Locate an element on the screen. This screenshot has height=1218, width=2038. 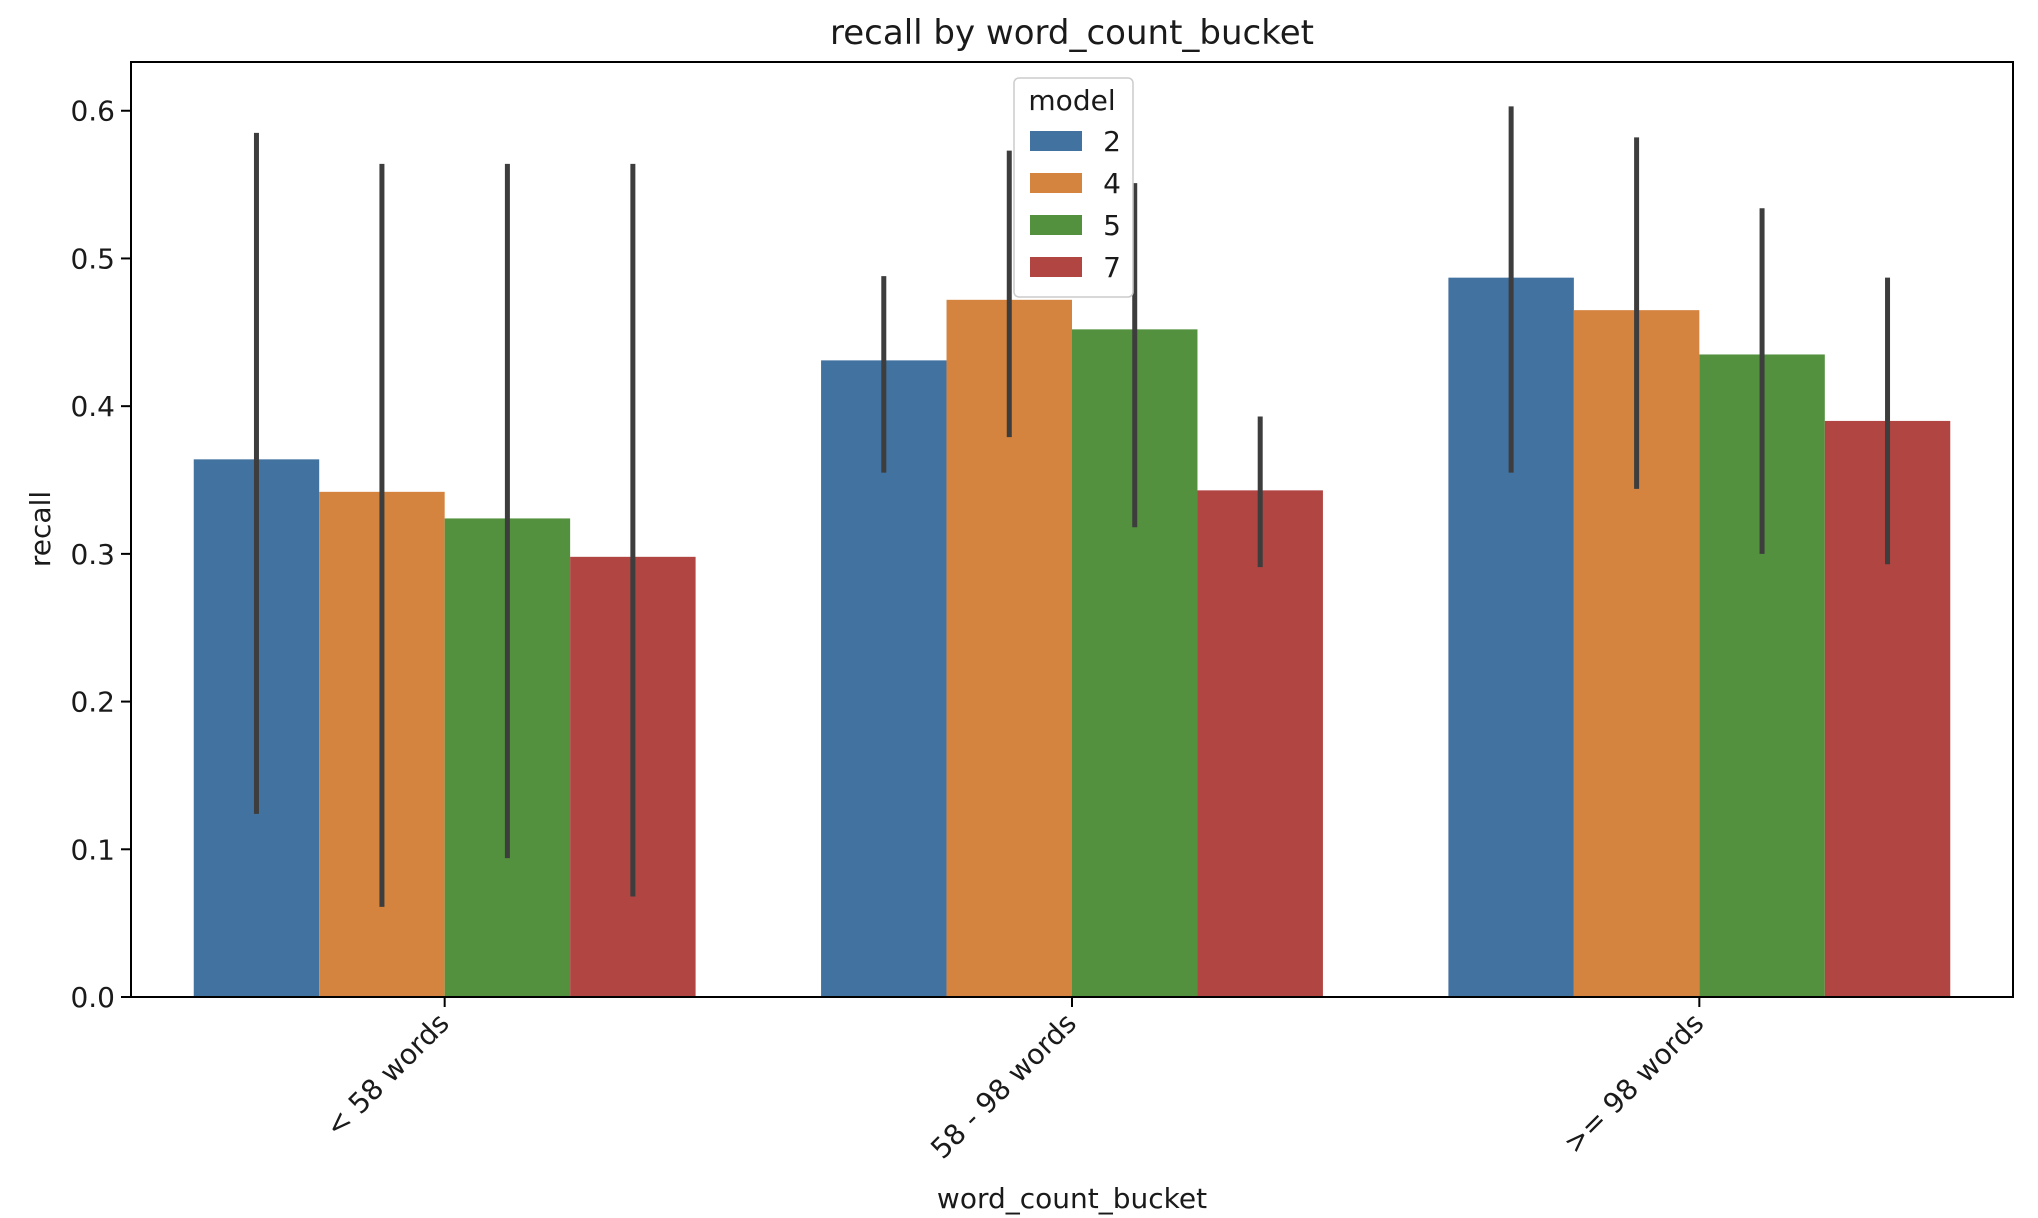
y-tick-label: 0.2 is located at coordinates (92, 702).